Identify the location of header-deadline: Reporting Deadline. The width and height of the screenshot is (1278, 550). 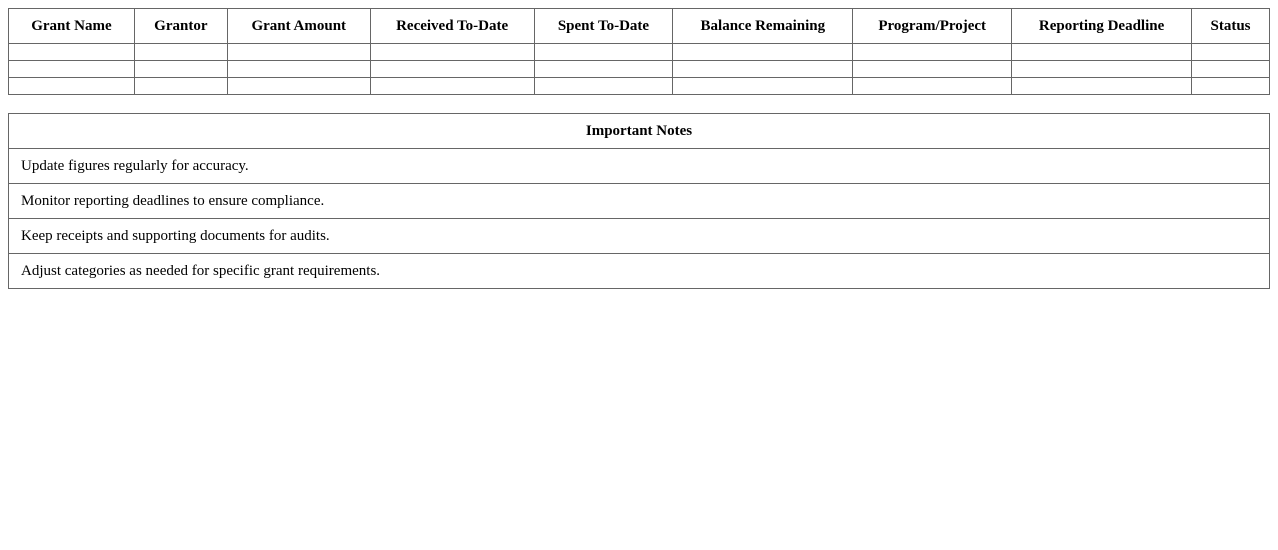
(1101, 26).